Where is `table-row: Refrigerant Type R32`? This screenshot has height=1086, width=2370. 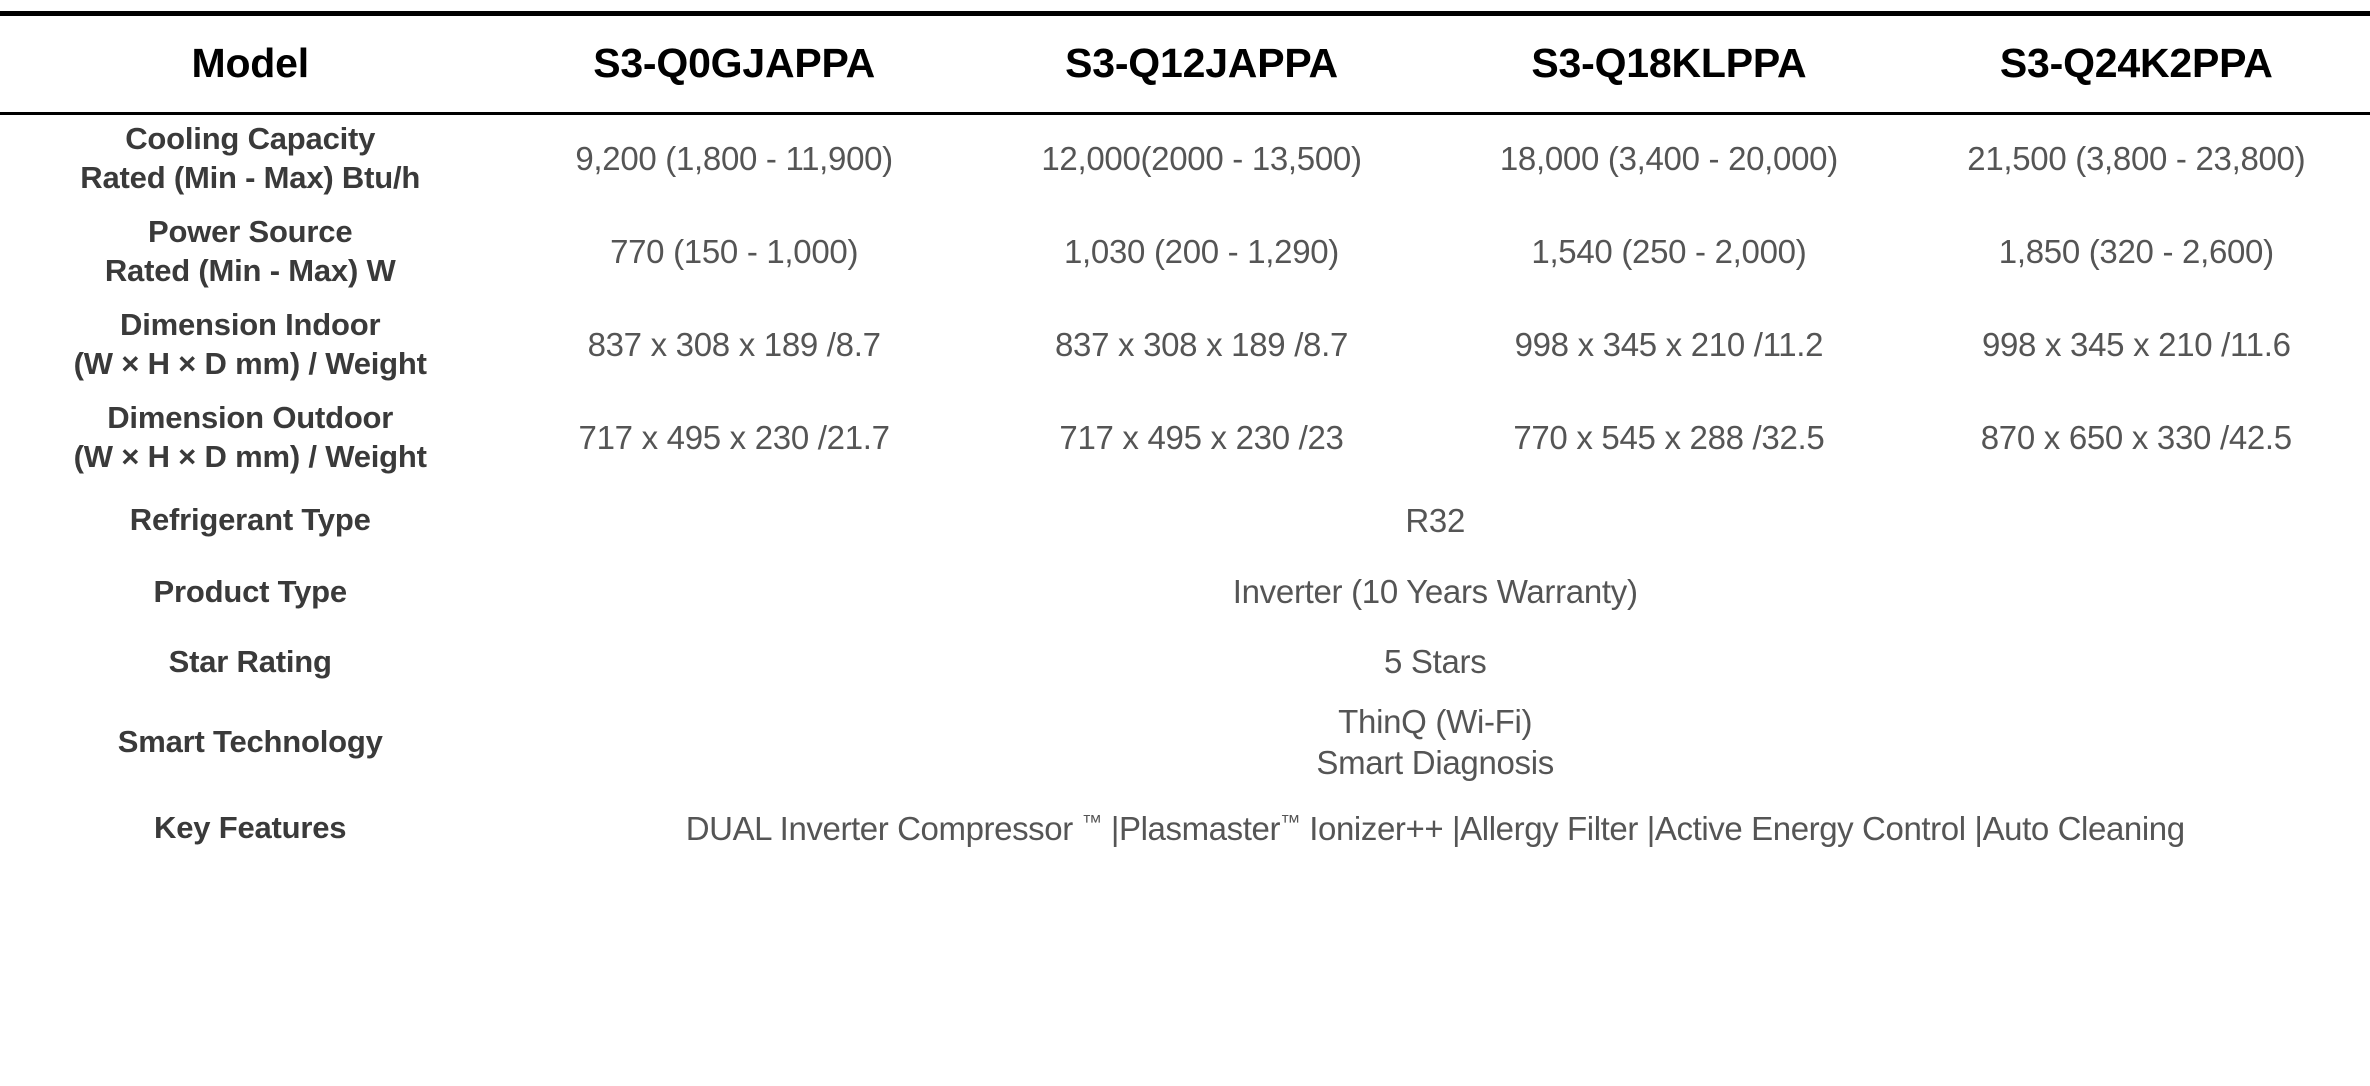 table-row: Refrigerant Type R32 is located at coordinates (1185, 520).